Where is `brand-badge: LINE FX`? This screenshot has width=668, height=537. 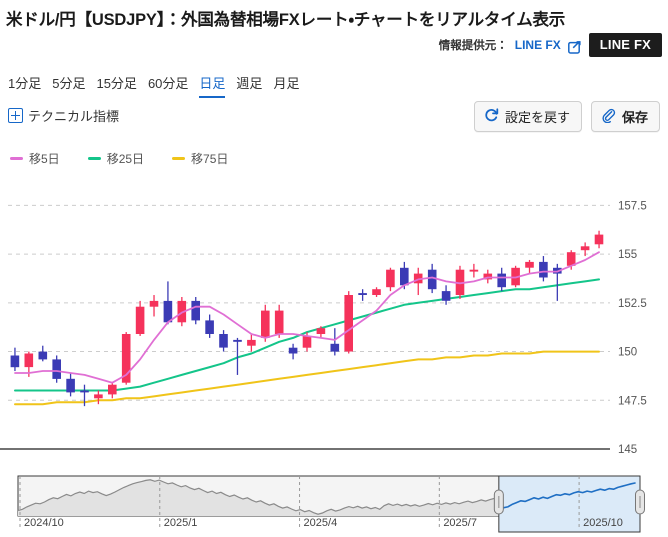
brand-badge: LINE FX is located at coordinates (625, 45).